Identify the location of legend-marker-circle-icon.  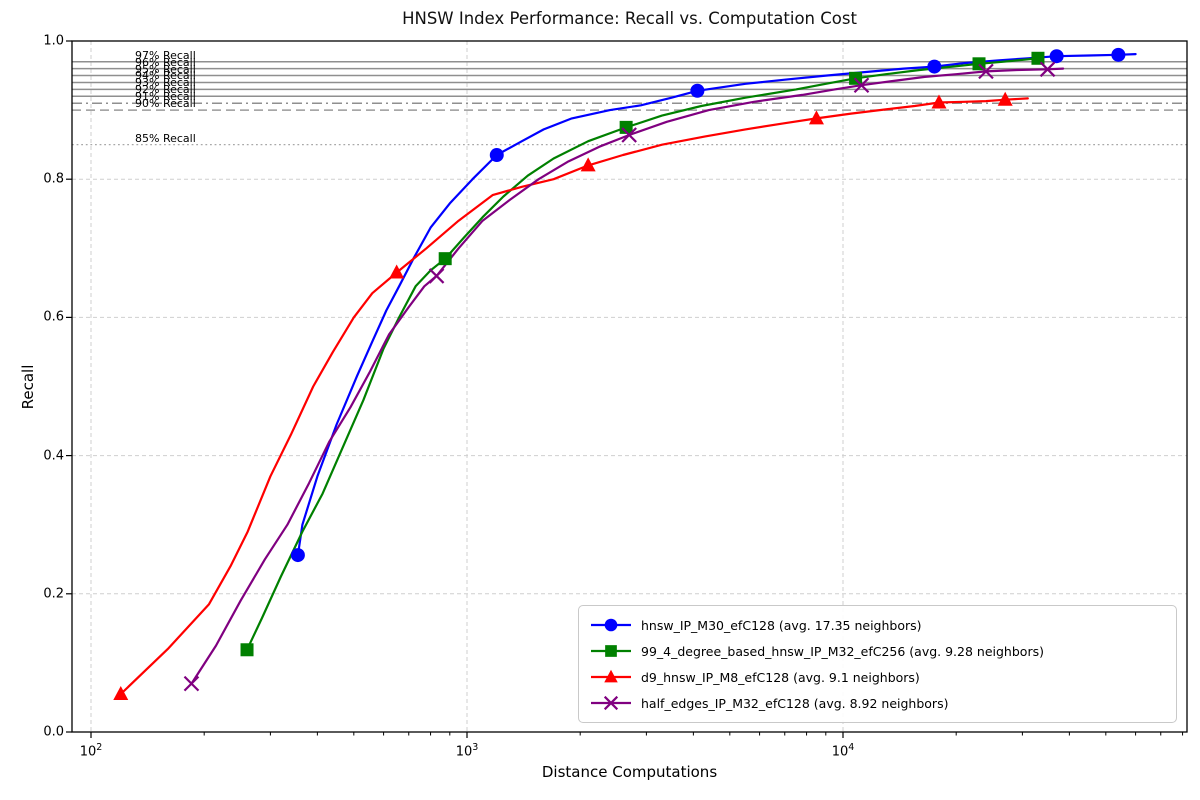
(611, 625).